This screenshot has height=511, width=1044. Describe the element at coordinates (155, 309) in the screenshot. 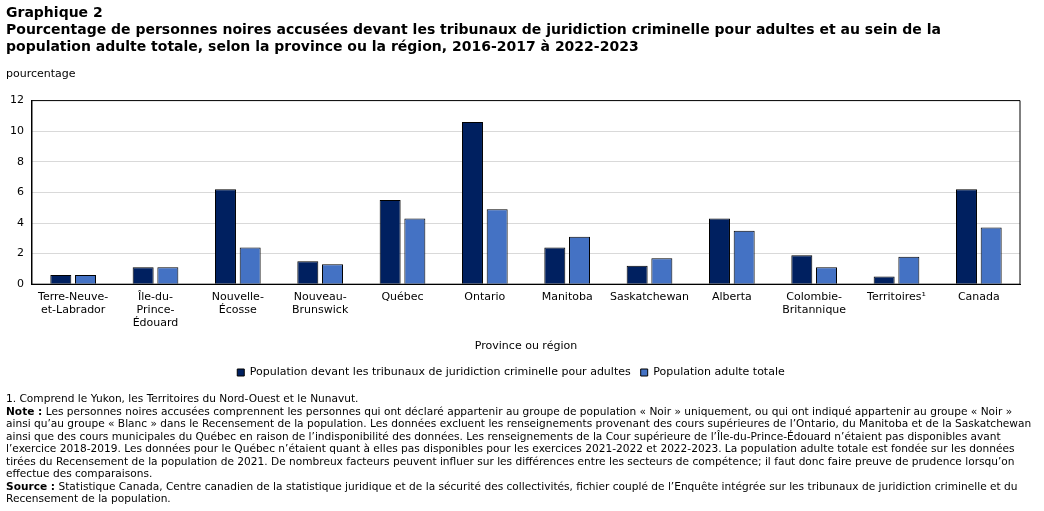

I see `x-tick-label: Île-du-Prince-Édouard` at that location.